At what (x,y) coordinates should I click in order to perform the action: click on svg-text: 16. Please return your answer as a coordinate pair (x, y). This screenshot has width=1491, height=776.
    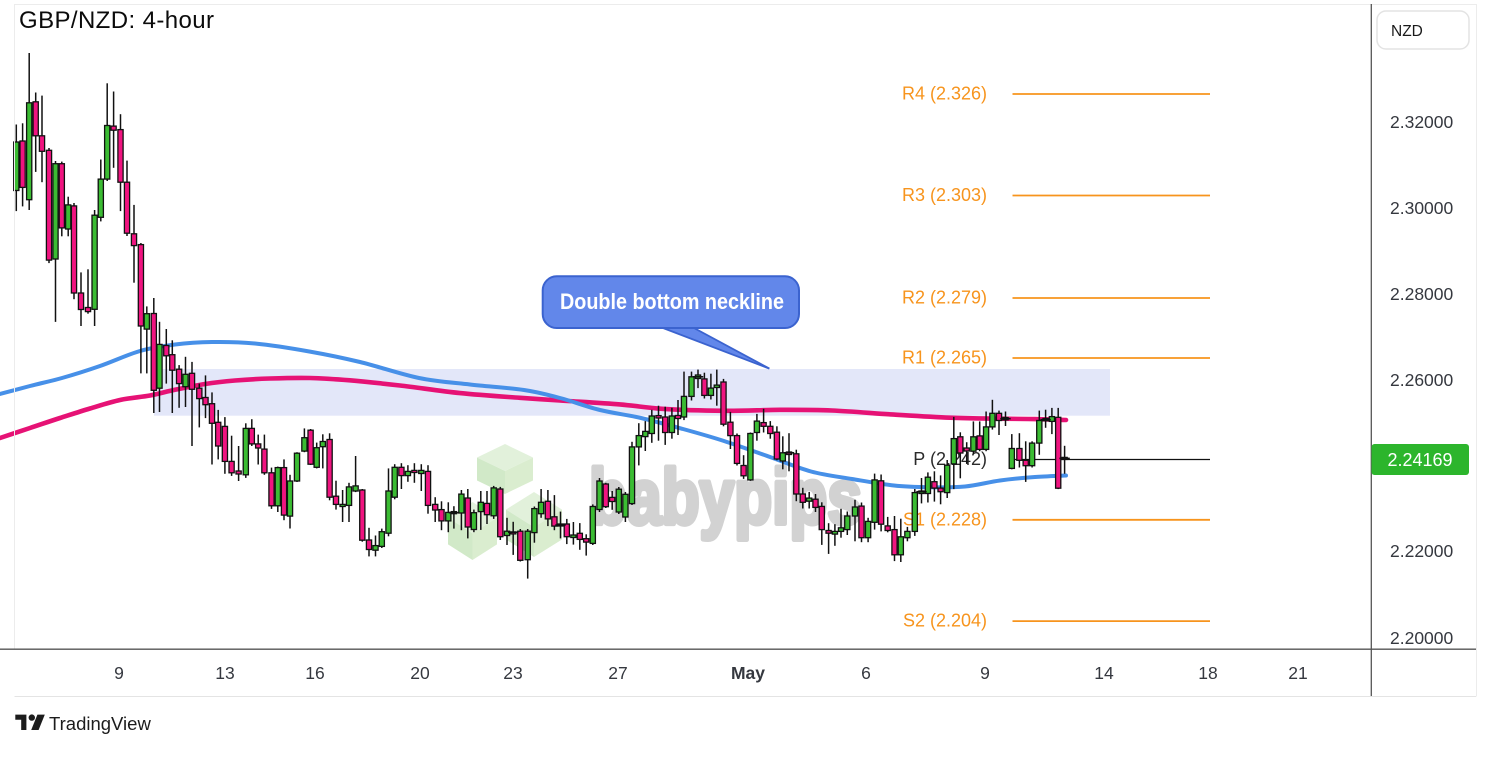
    Looking at the image, I should click on (314, 673).